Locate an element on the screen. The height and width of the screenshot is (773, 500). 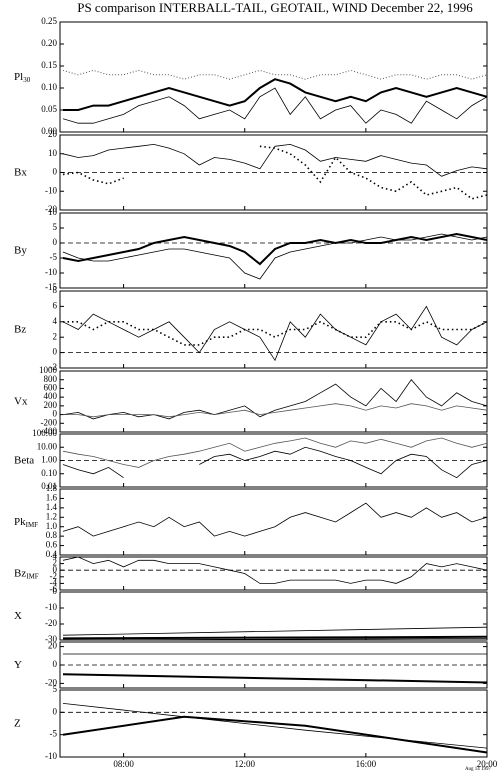
y-axis-label-text: Bz is located at coordinates (20, 573).